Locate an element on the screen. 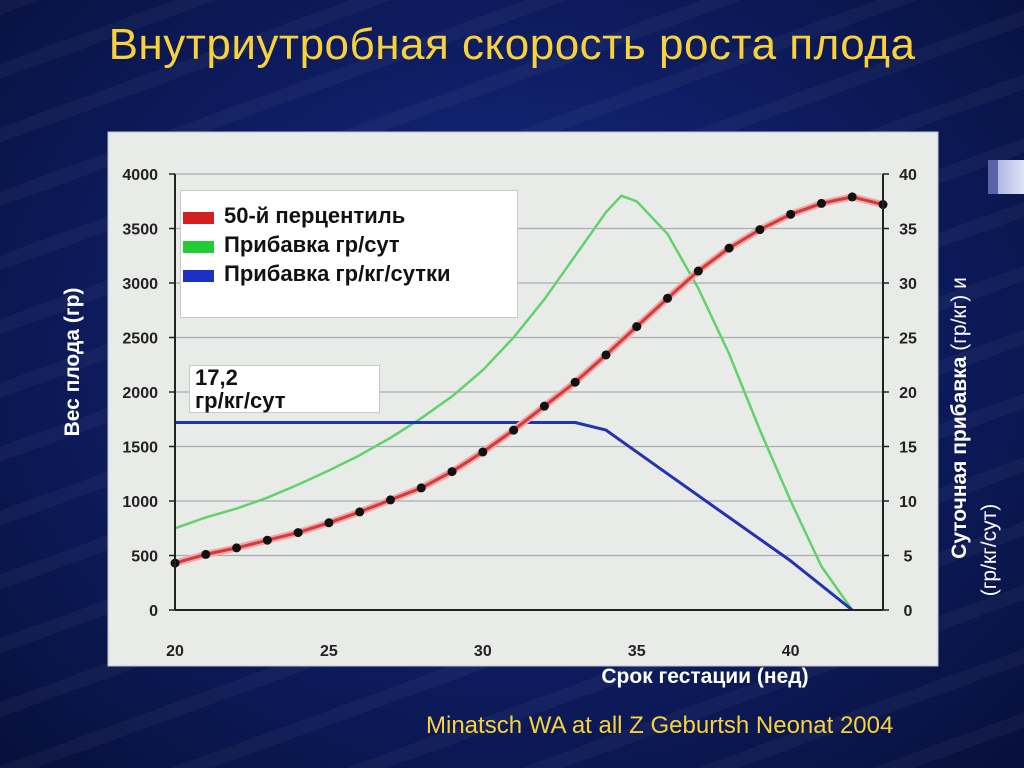 The height and width of the screenshot is (768, 1024). y-left-tick-label: 3500 is located at coordinates (140, 230).